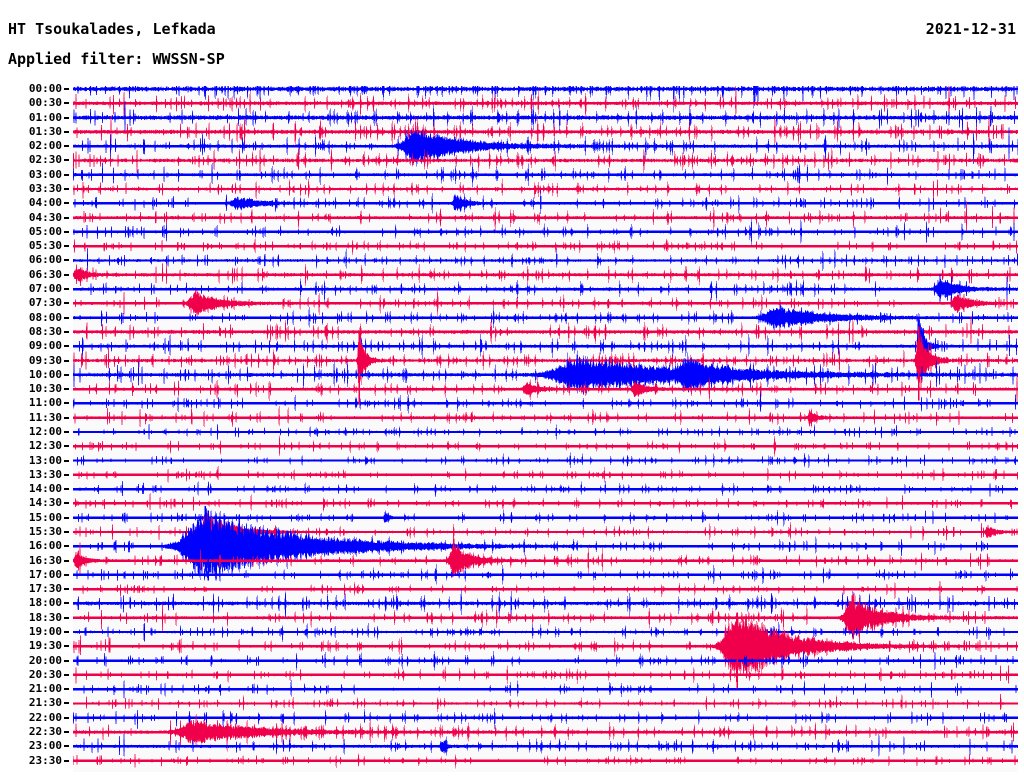 The height and width of the screenshot is (780, 1024). Describe the element at coordinates (45, 646) in the screenshot. I see `time-label: 19:30` at that location.